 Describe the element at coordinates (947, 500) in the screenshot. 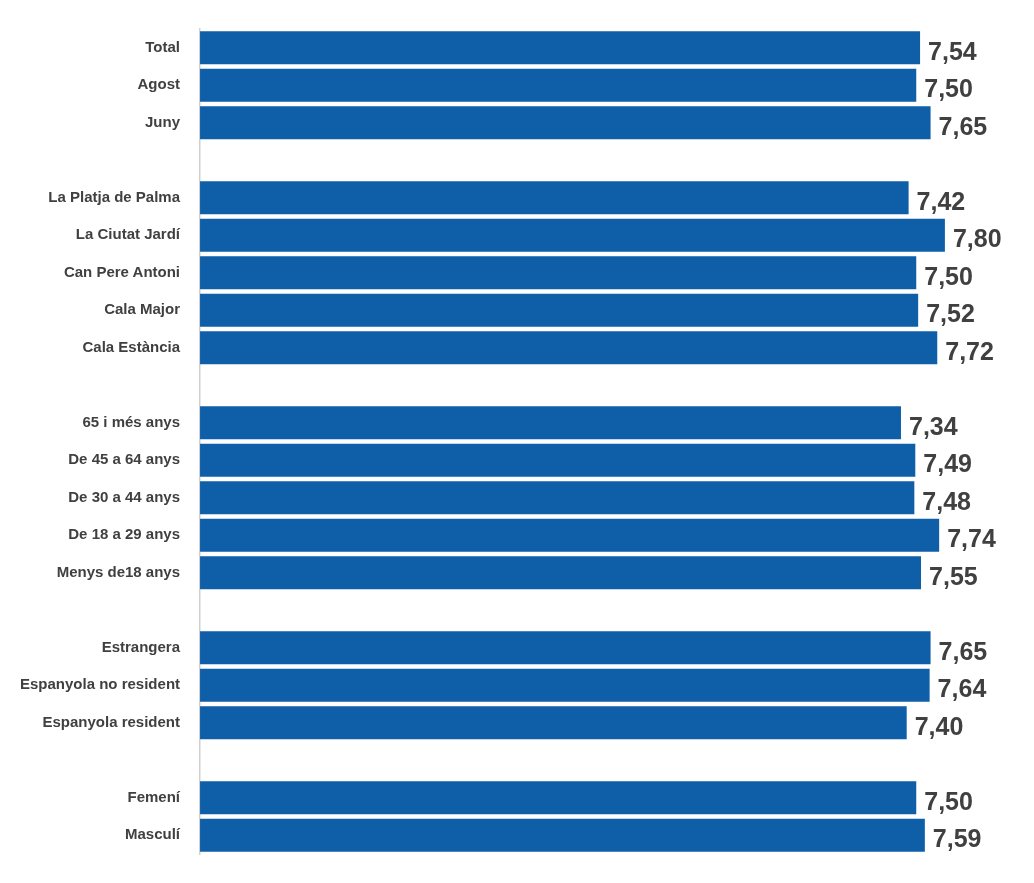

I see `data-label: 7,48` at that location.